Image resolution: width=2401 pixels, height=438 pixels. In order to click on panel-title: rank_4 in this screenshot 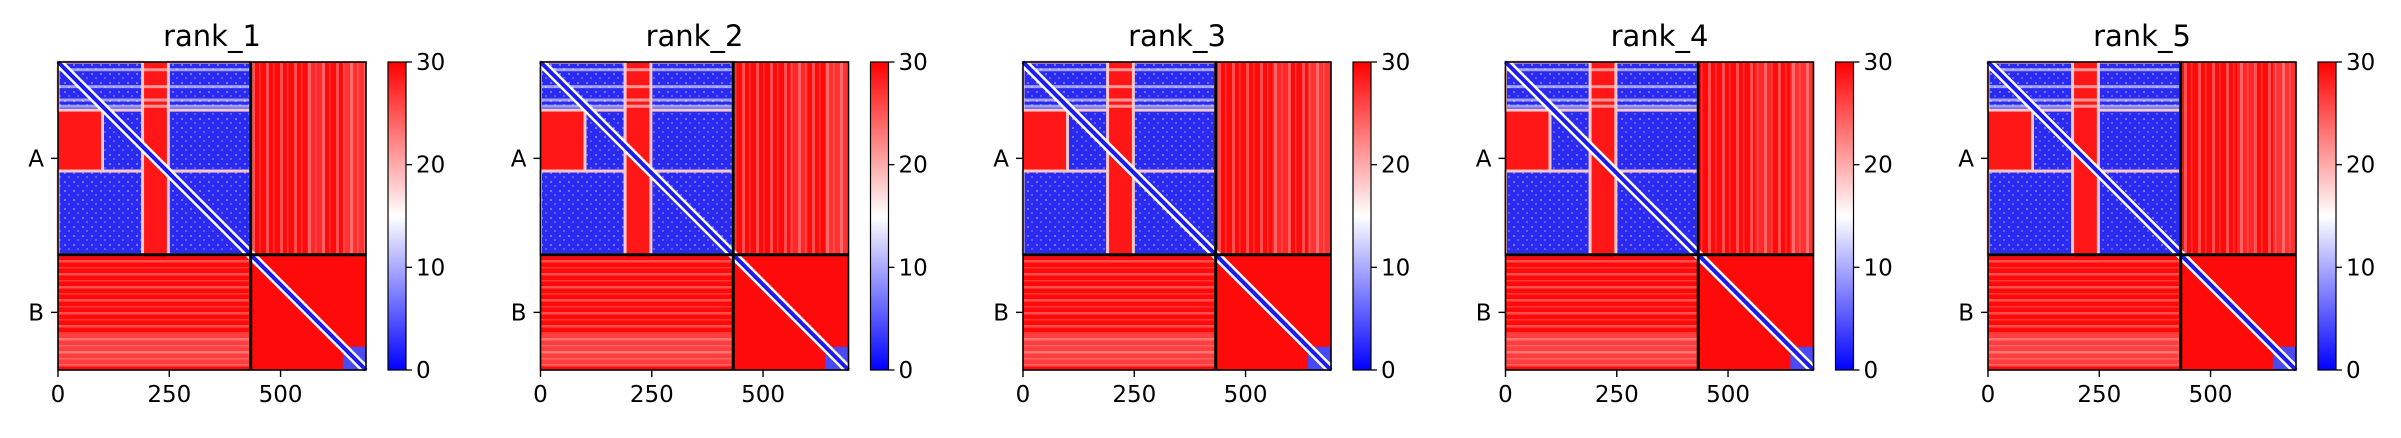, I will do `click(1660, 36)`.